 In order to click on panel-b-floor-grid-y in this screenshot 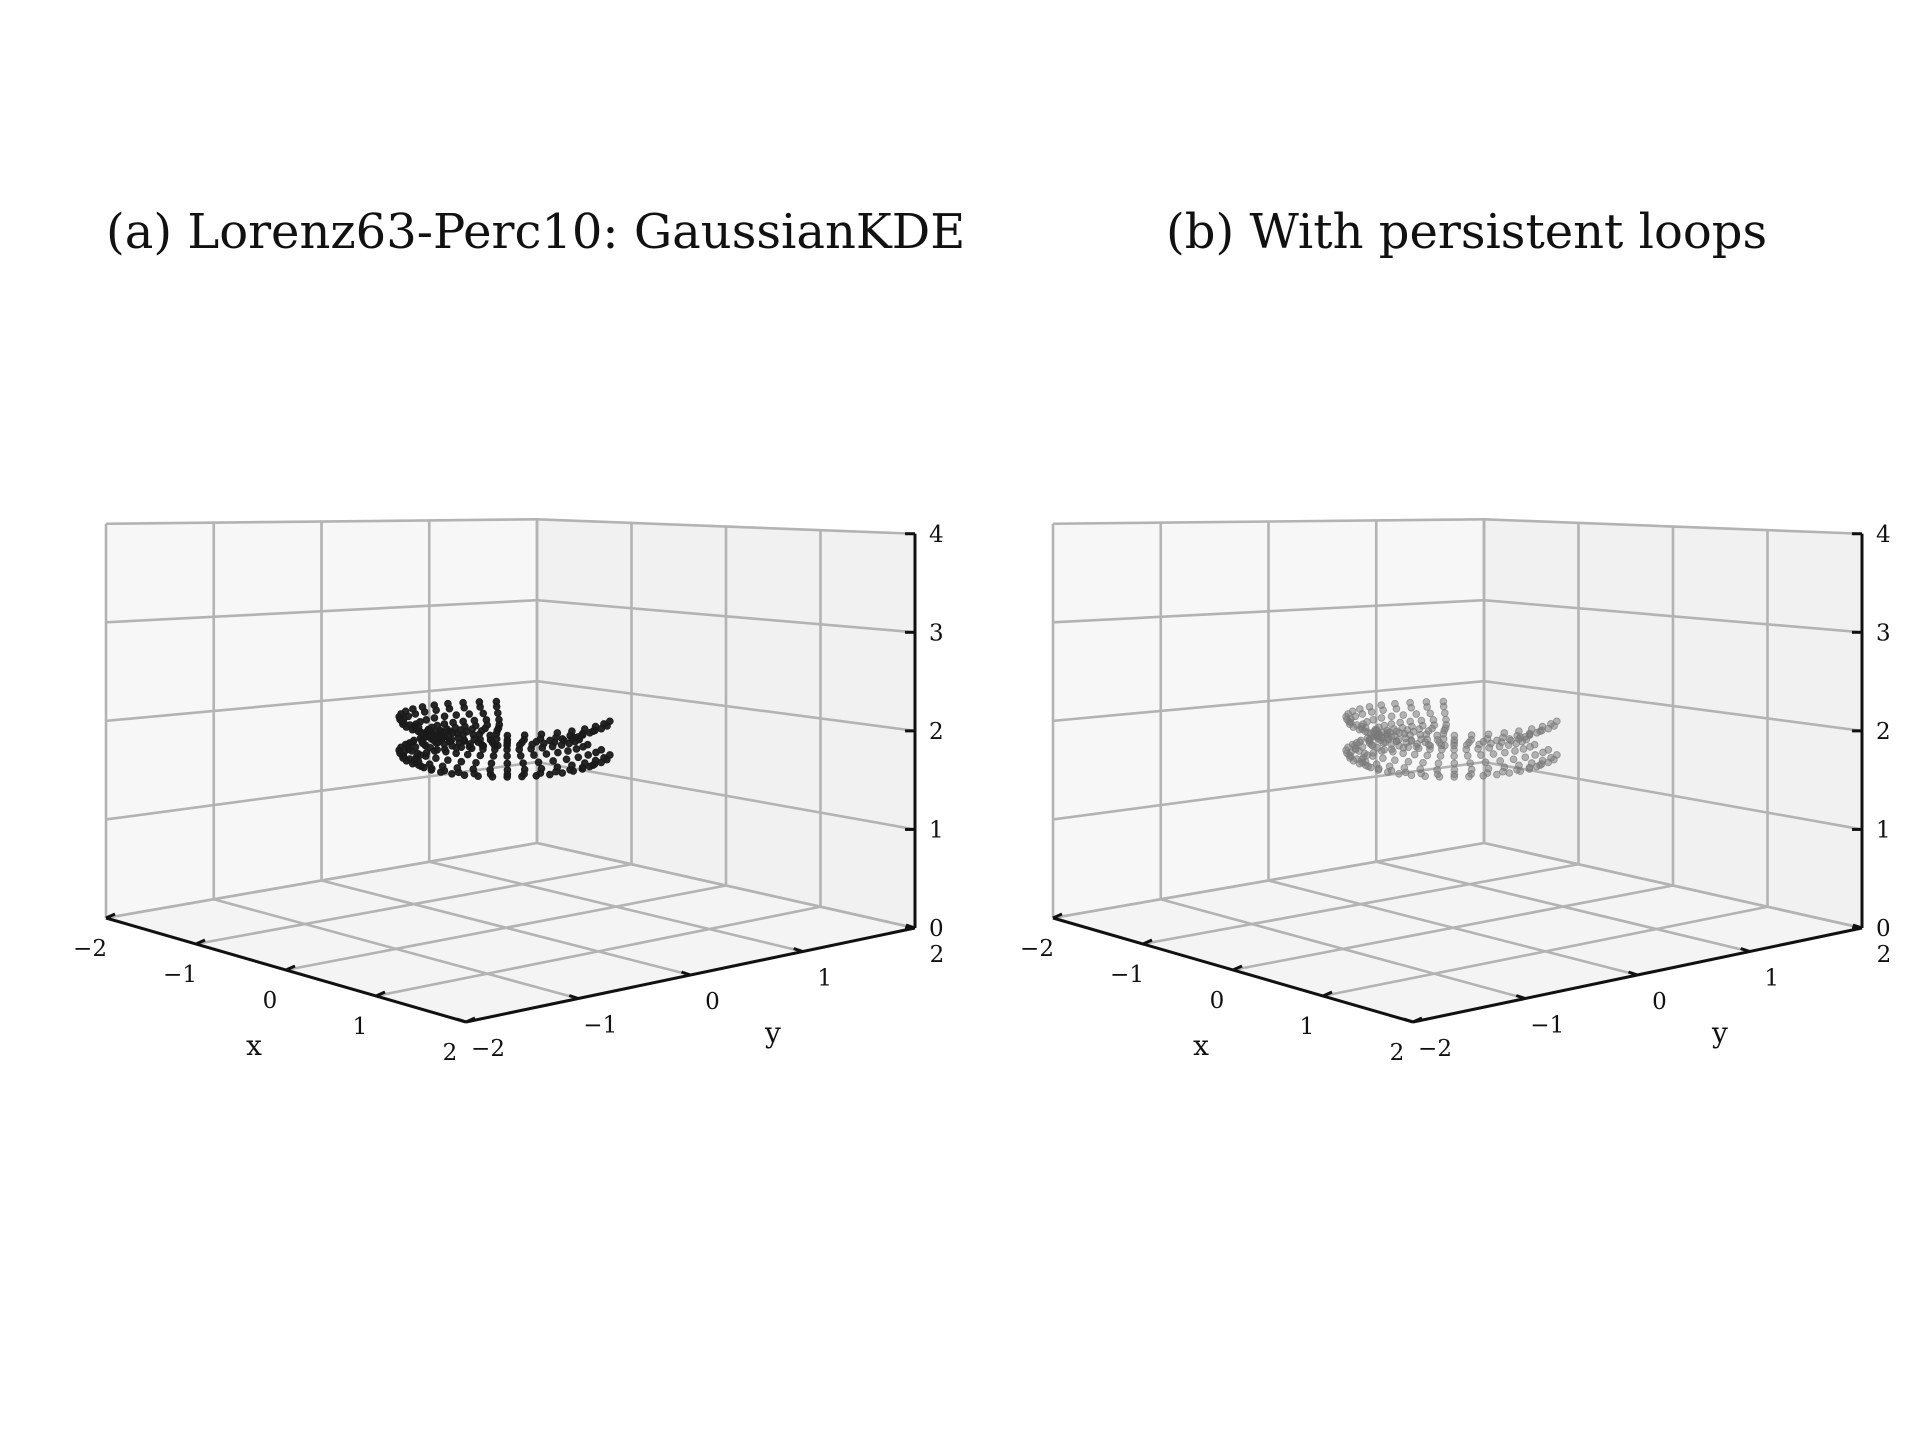, I will do `click(1563, 906)`.